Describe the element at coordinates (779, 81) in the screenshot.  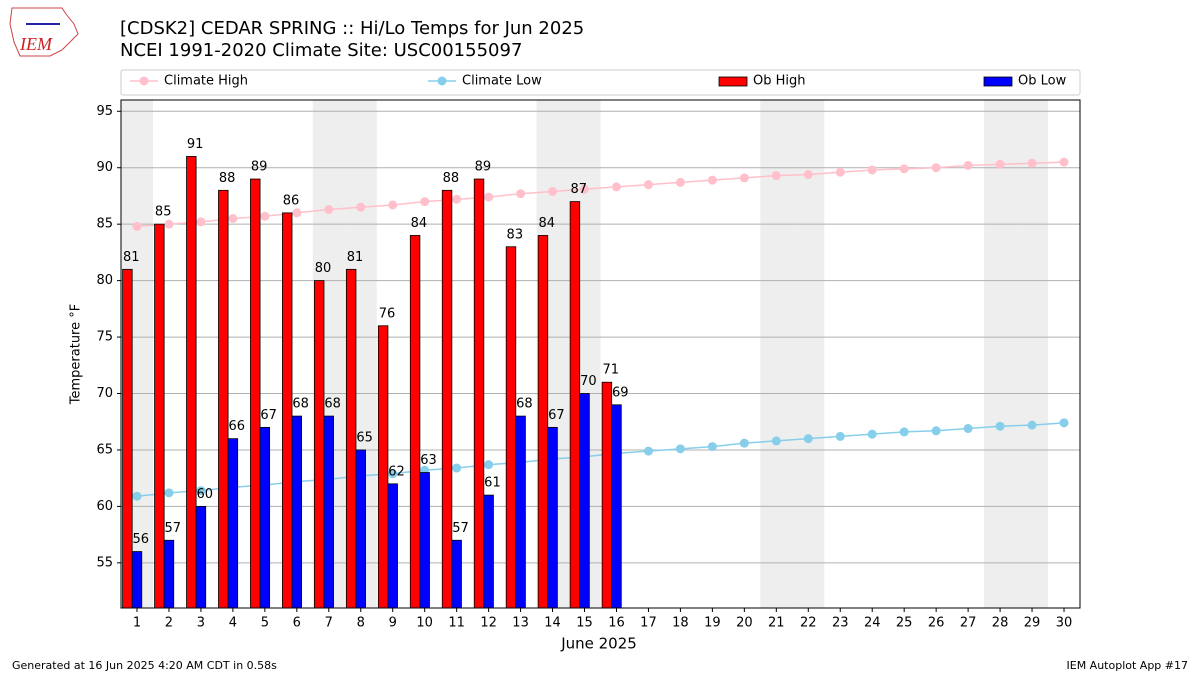
I see `legend-label: Ob High` at that location.